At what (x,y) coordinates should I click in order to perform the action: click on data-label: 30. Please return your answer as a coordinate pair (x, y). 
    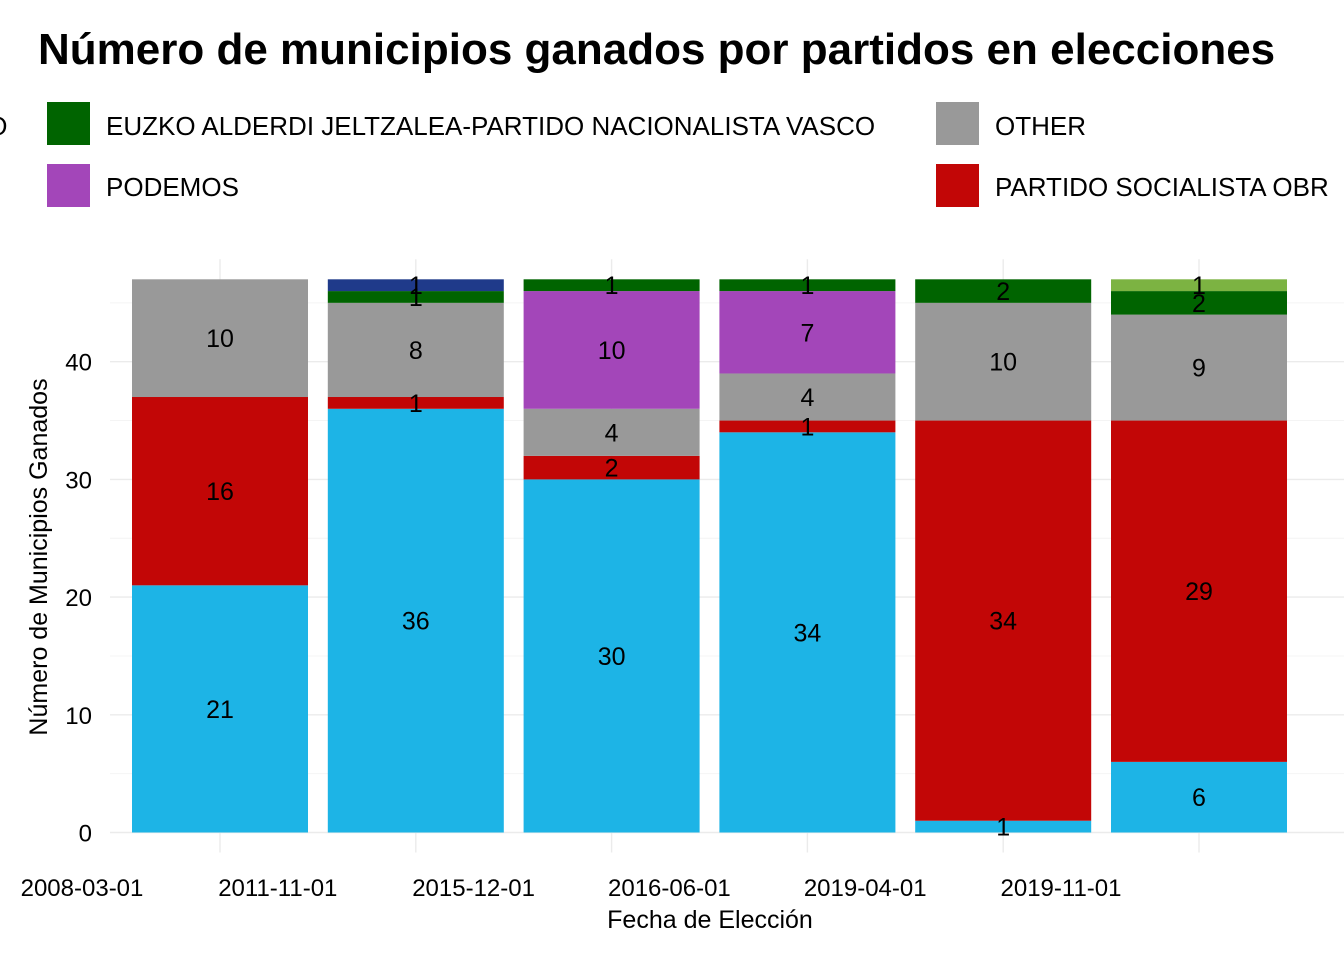
    Looking at the image, I should click on (612, 657).